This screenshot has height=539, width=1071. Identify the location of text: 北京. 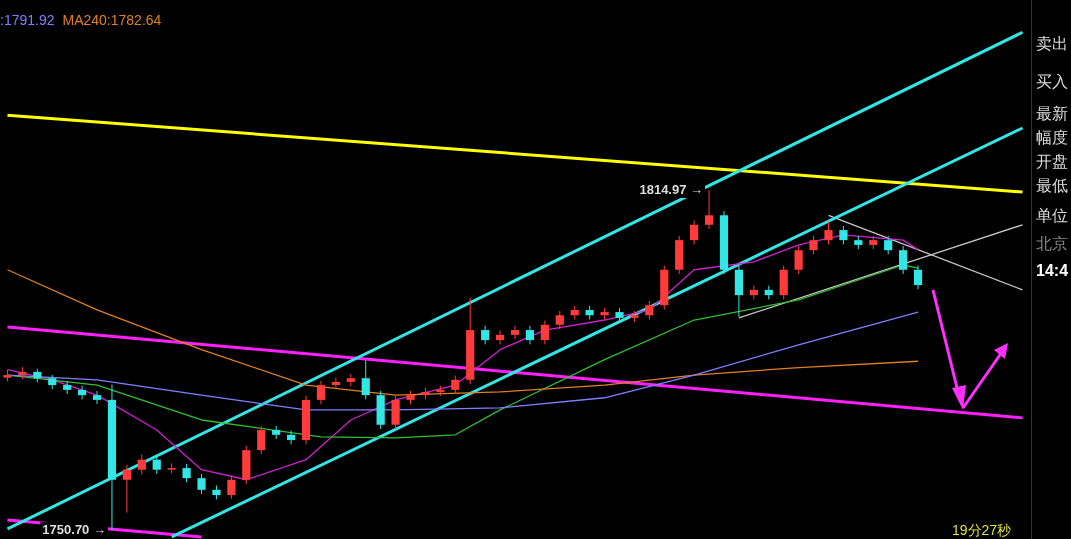
(1052, 244).